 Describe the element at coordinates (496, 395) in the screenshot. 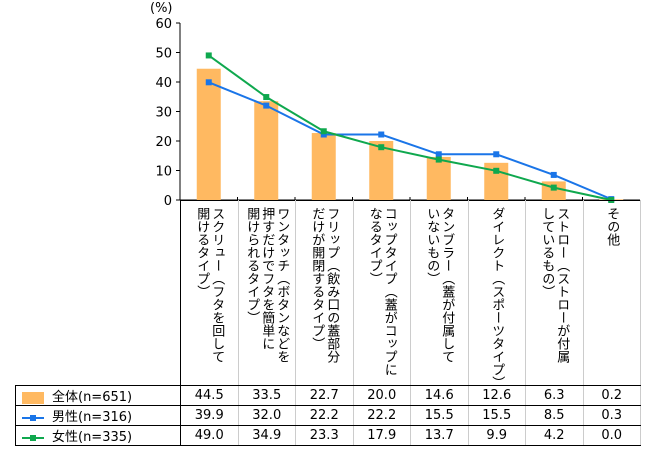

I see `data-cell: 12.6` at that location.